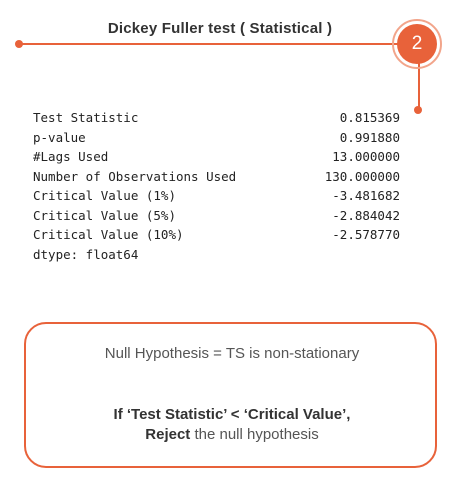 Image resolution: width=464 pixels, height=482 pixels. I want to click on line-end-dot, so click(418, 110).